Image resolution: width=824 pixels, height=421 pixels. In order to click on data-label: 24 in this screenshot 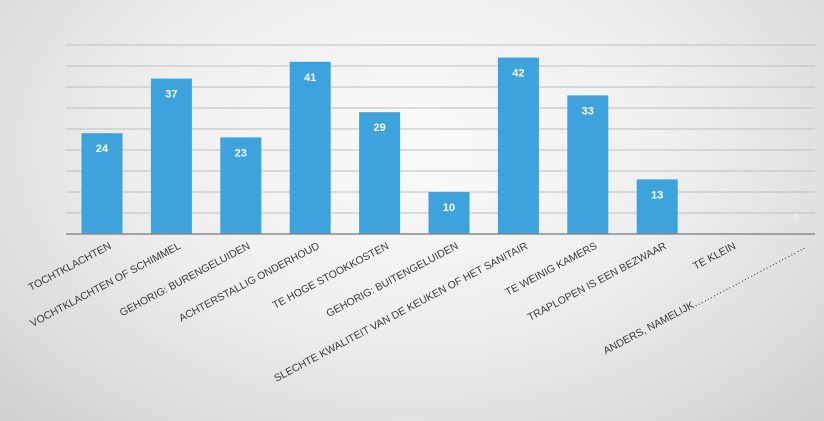, I will do `click(102, 149)`.